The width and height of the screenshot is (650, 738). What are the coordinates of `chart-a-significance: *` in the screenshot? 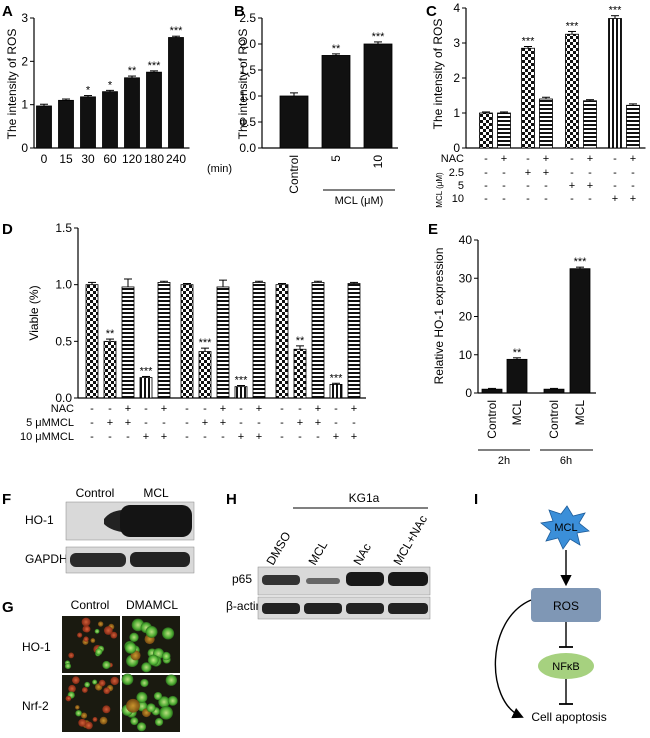 It's located at (110, 85).